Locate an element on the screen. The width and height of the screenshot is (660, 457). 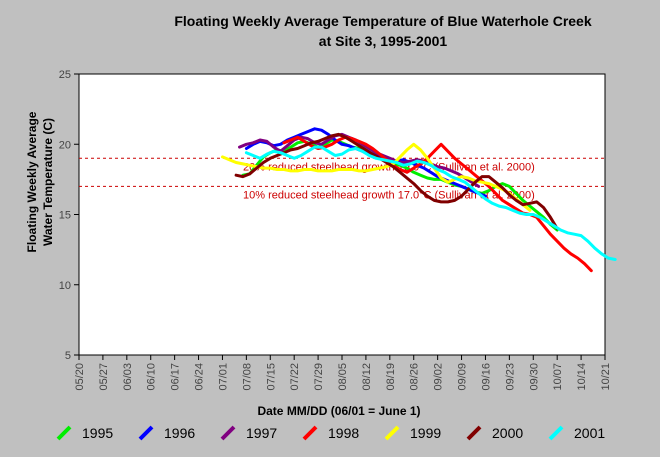
y-tick-label: 5 is located at coordinates (68, 356).